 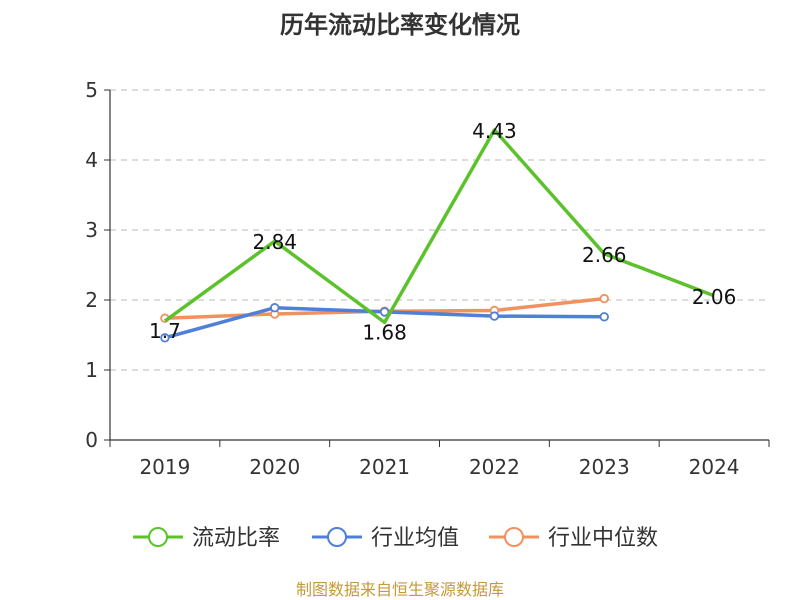 I want to click on legend-label: 流动比率, so click(x=236, y=538).